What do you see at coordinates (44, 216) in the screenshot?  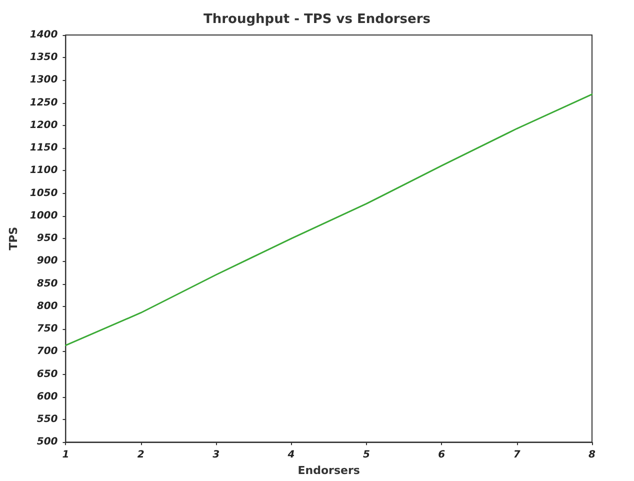 I see `y-tick-label: 1000` at bounding box center [44, 216].